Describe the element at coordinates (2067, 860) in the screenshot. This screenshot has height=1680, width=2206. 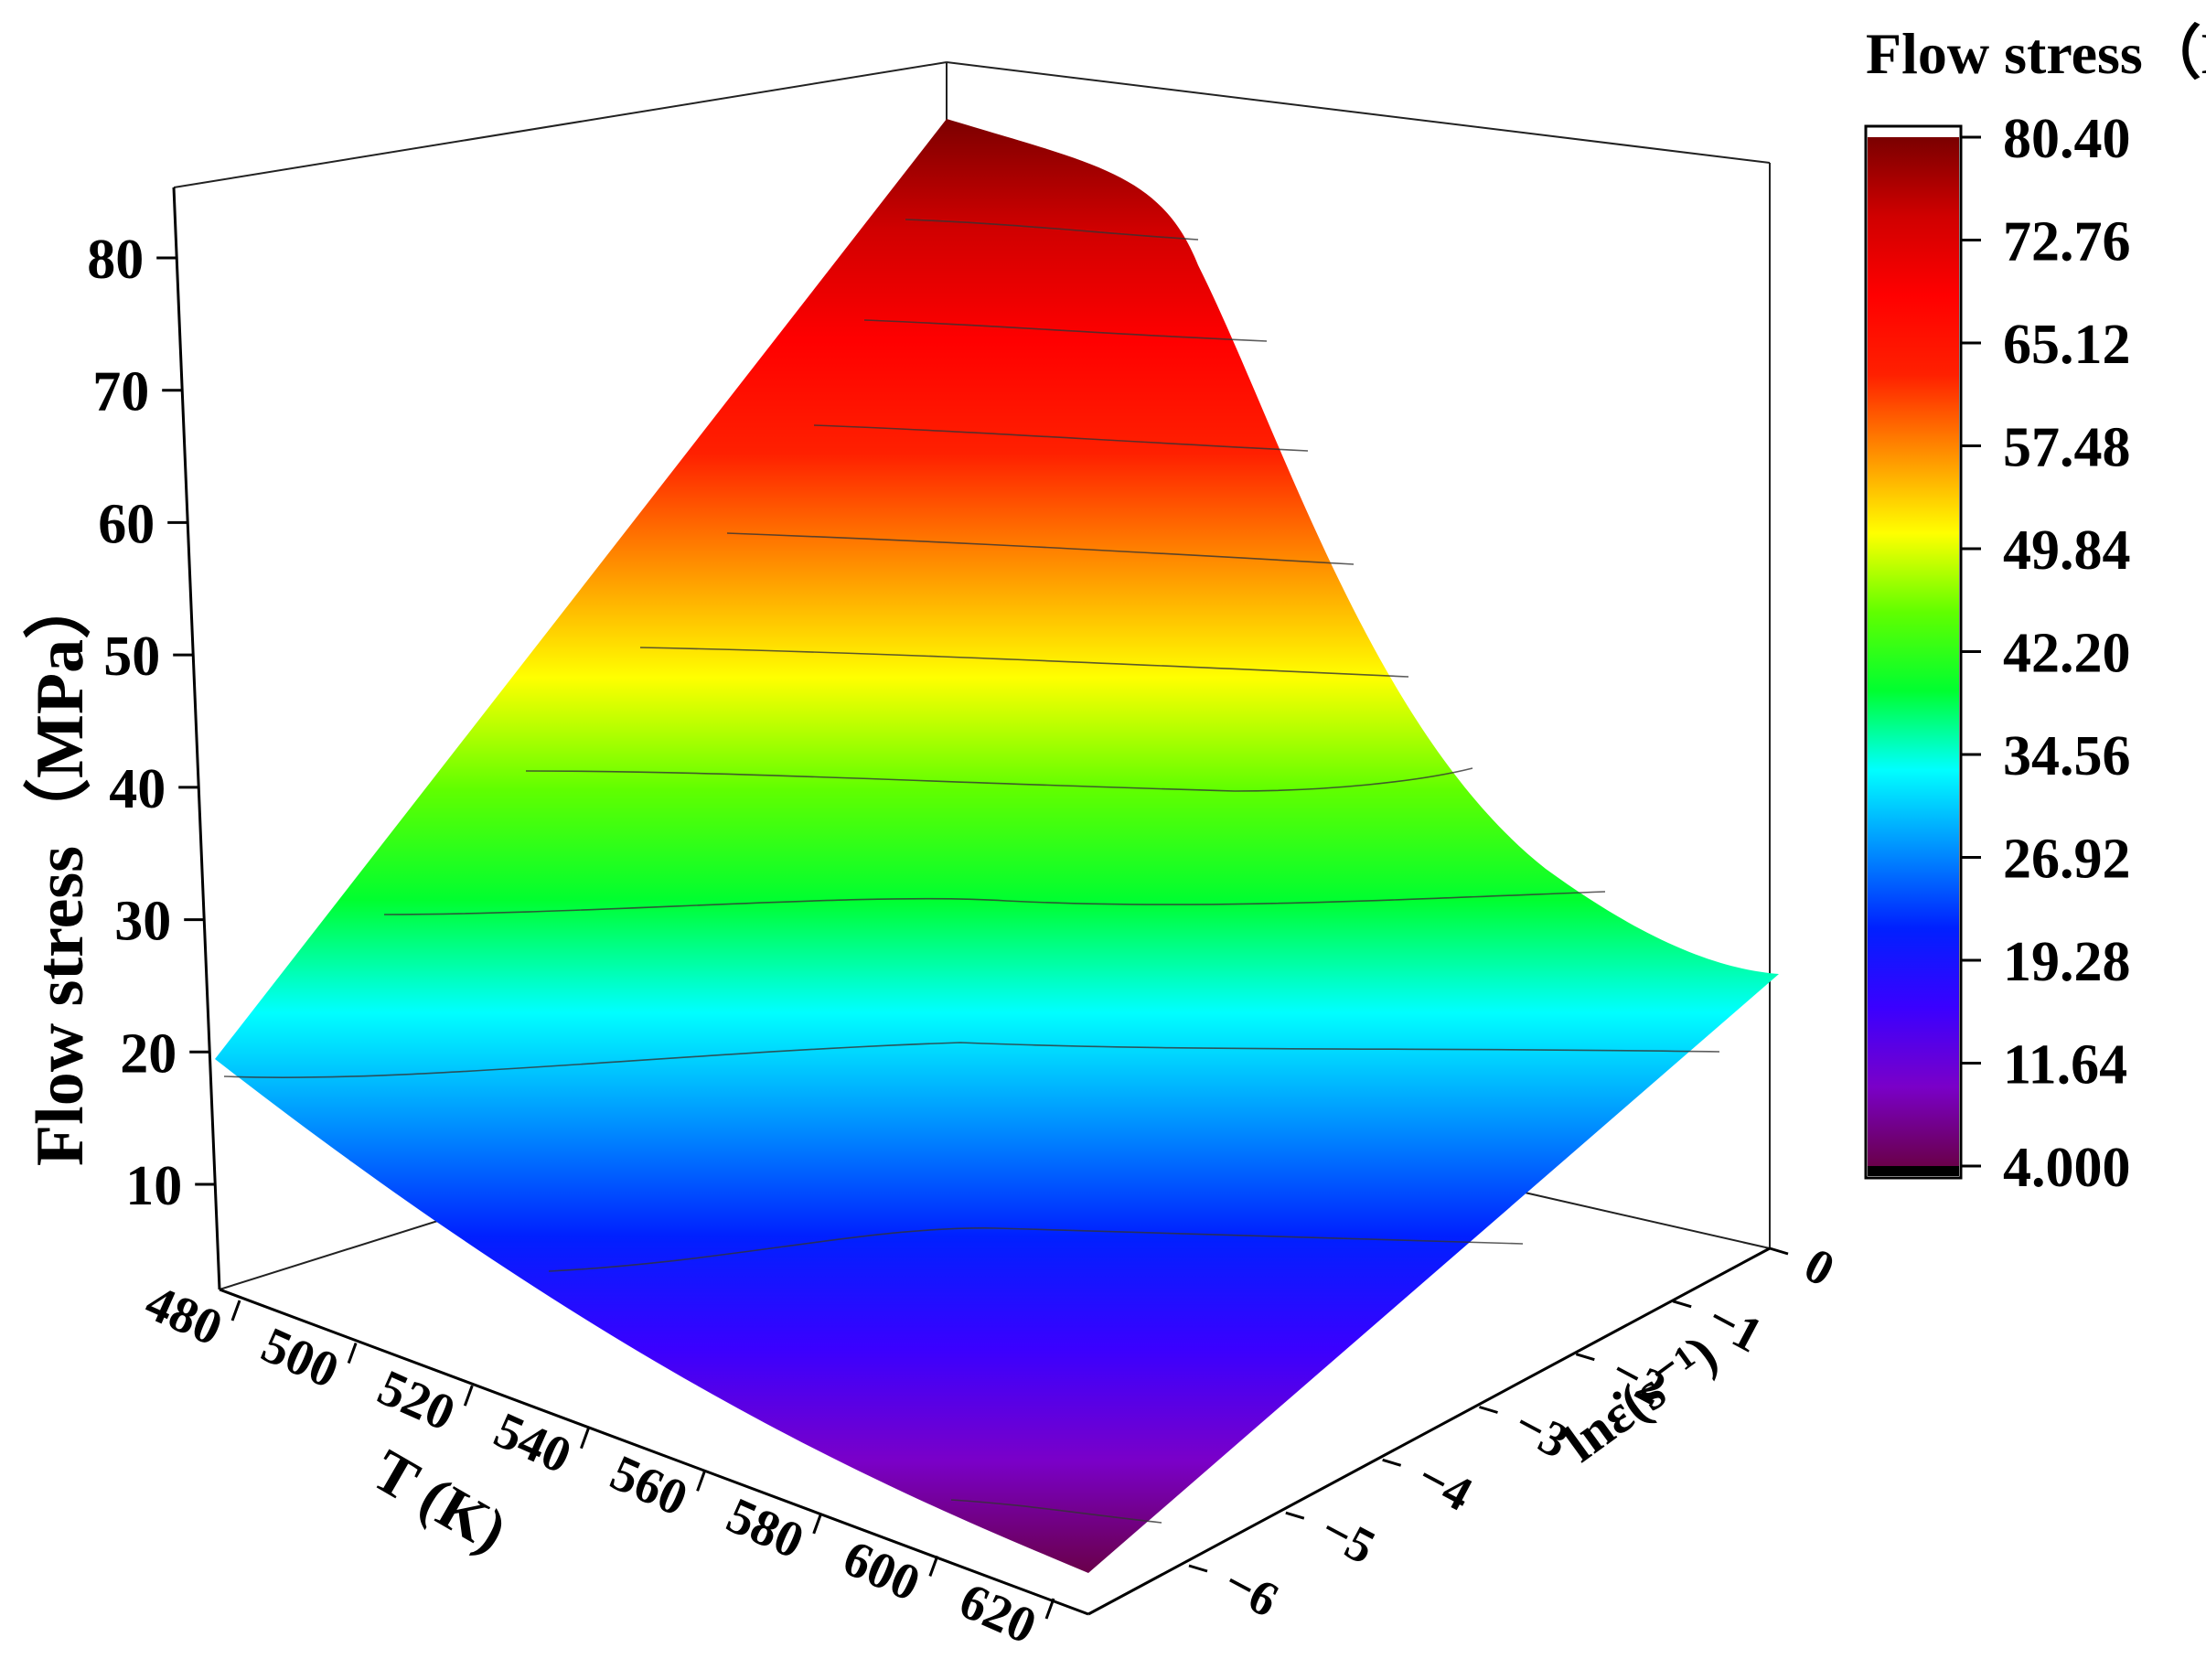
I see `colorbar-tick-label: 26.92` at that location.